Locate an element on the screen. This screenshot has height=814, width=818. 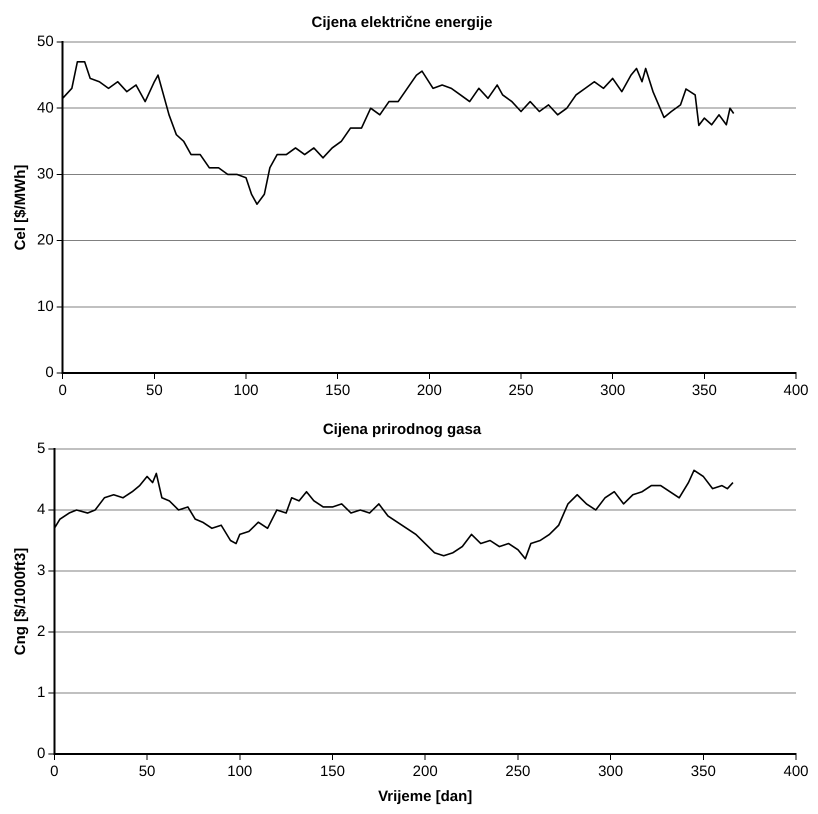
chart-title: Cijena električne energije is located at coordinates (402, 23).